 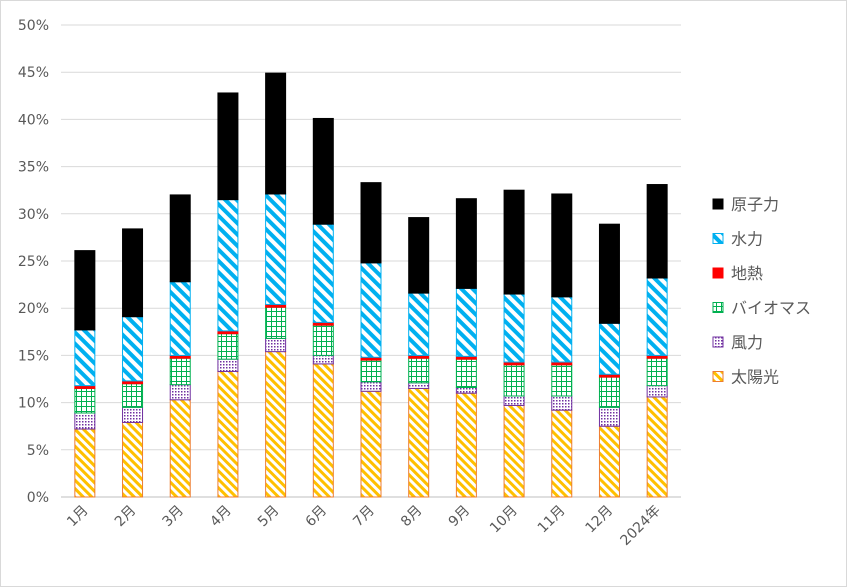 What do you see at coordinates (33, 215) in the screenshot?
I see `y-tick-label: 30%` at bounding box center [33, 215].